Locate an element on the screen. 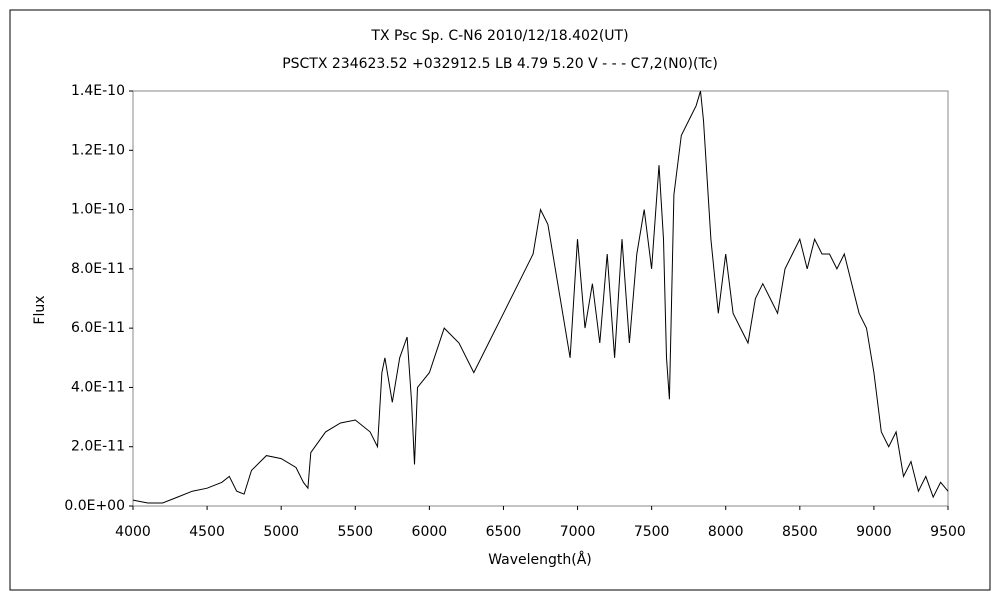  x-tick-label: 5500 is located at coordinates (355, 532).